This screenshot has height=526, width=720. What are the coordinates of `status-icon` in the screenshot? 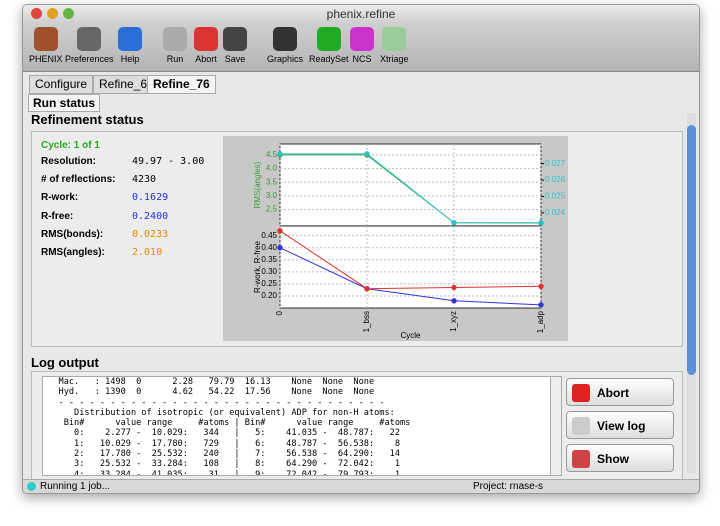 It's located at (31, 486).